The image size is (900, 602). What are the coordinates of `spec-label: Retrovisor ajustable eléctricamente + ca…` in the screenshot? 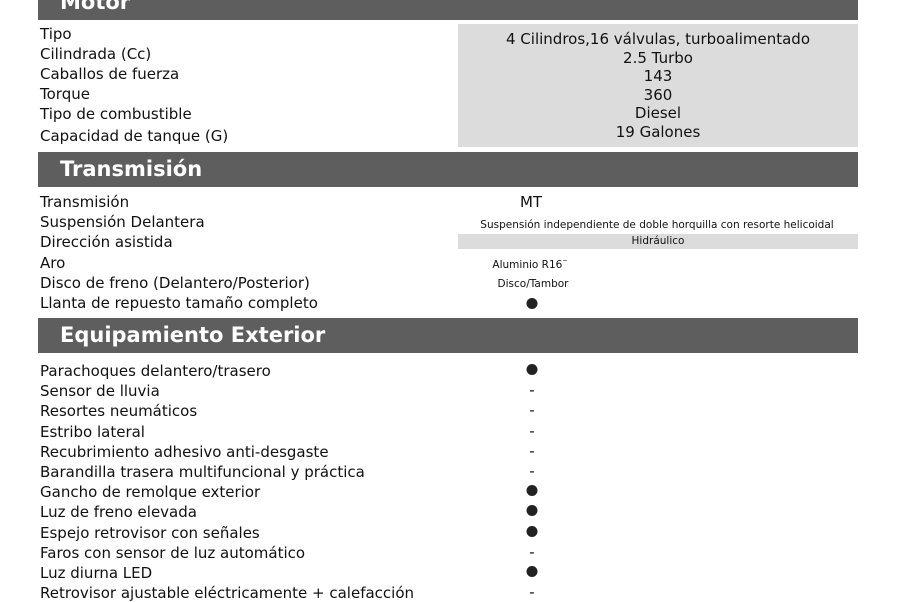 It's located at (227, 593).